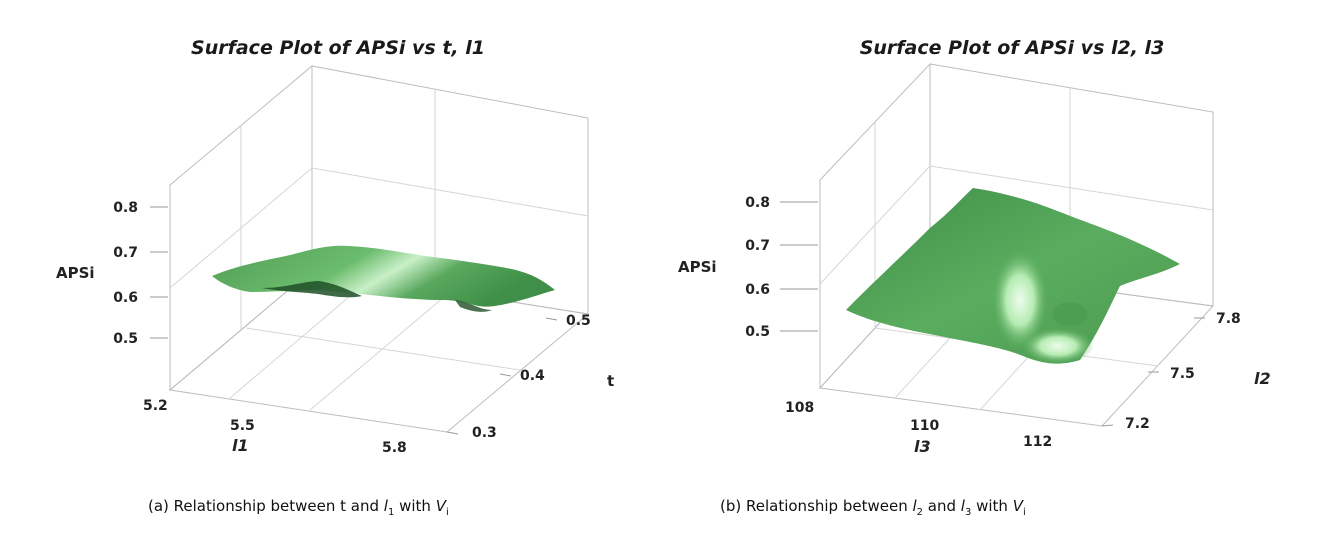  Describe the element at coordinates (394, 448) in the screenshot. I see `x-tick-label: 5.8` at that location.